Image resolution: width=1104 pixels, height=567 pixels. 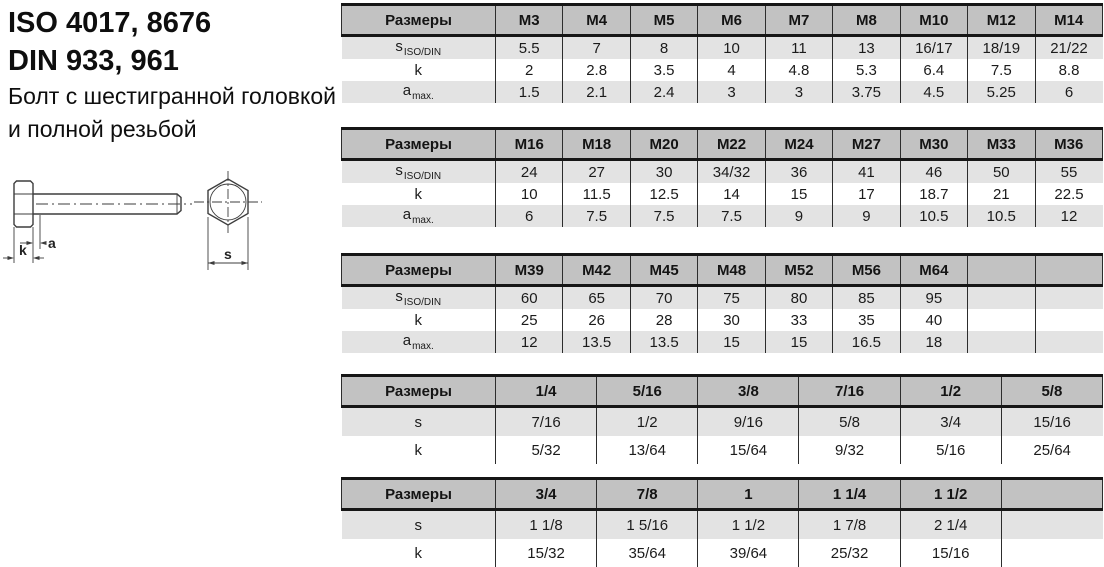 I want to click on dimension-row: k 2 2.8 3.5 4 4.8 5.3 6.4 7.5 8.8, so click(x=722, y=70).